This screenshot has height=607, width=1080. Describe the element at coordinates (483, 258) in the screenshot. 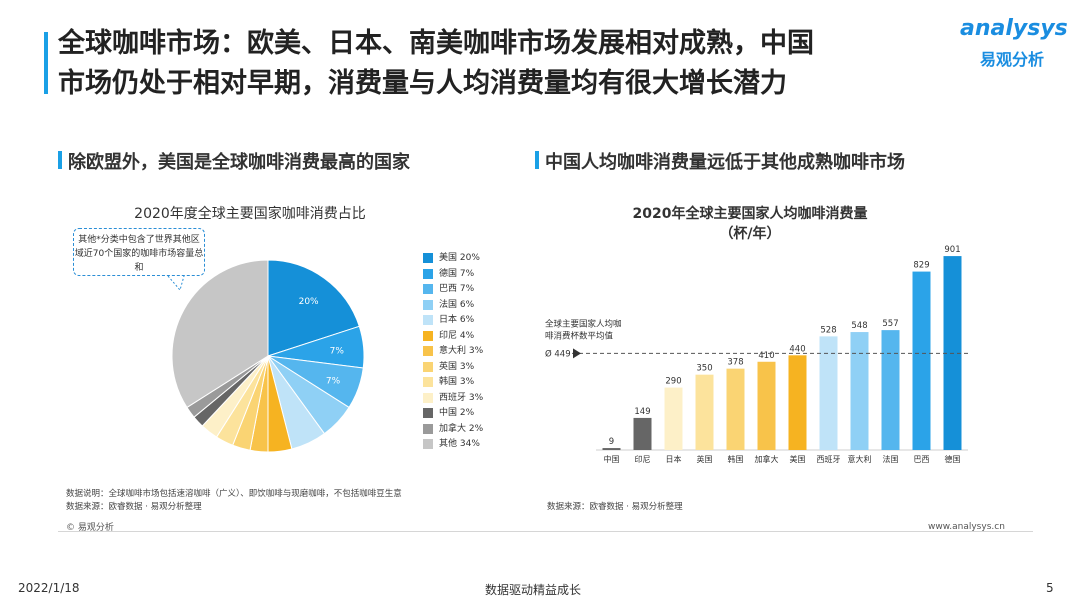

I see `legend-item: 美国 20%` at that location.